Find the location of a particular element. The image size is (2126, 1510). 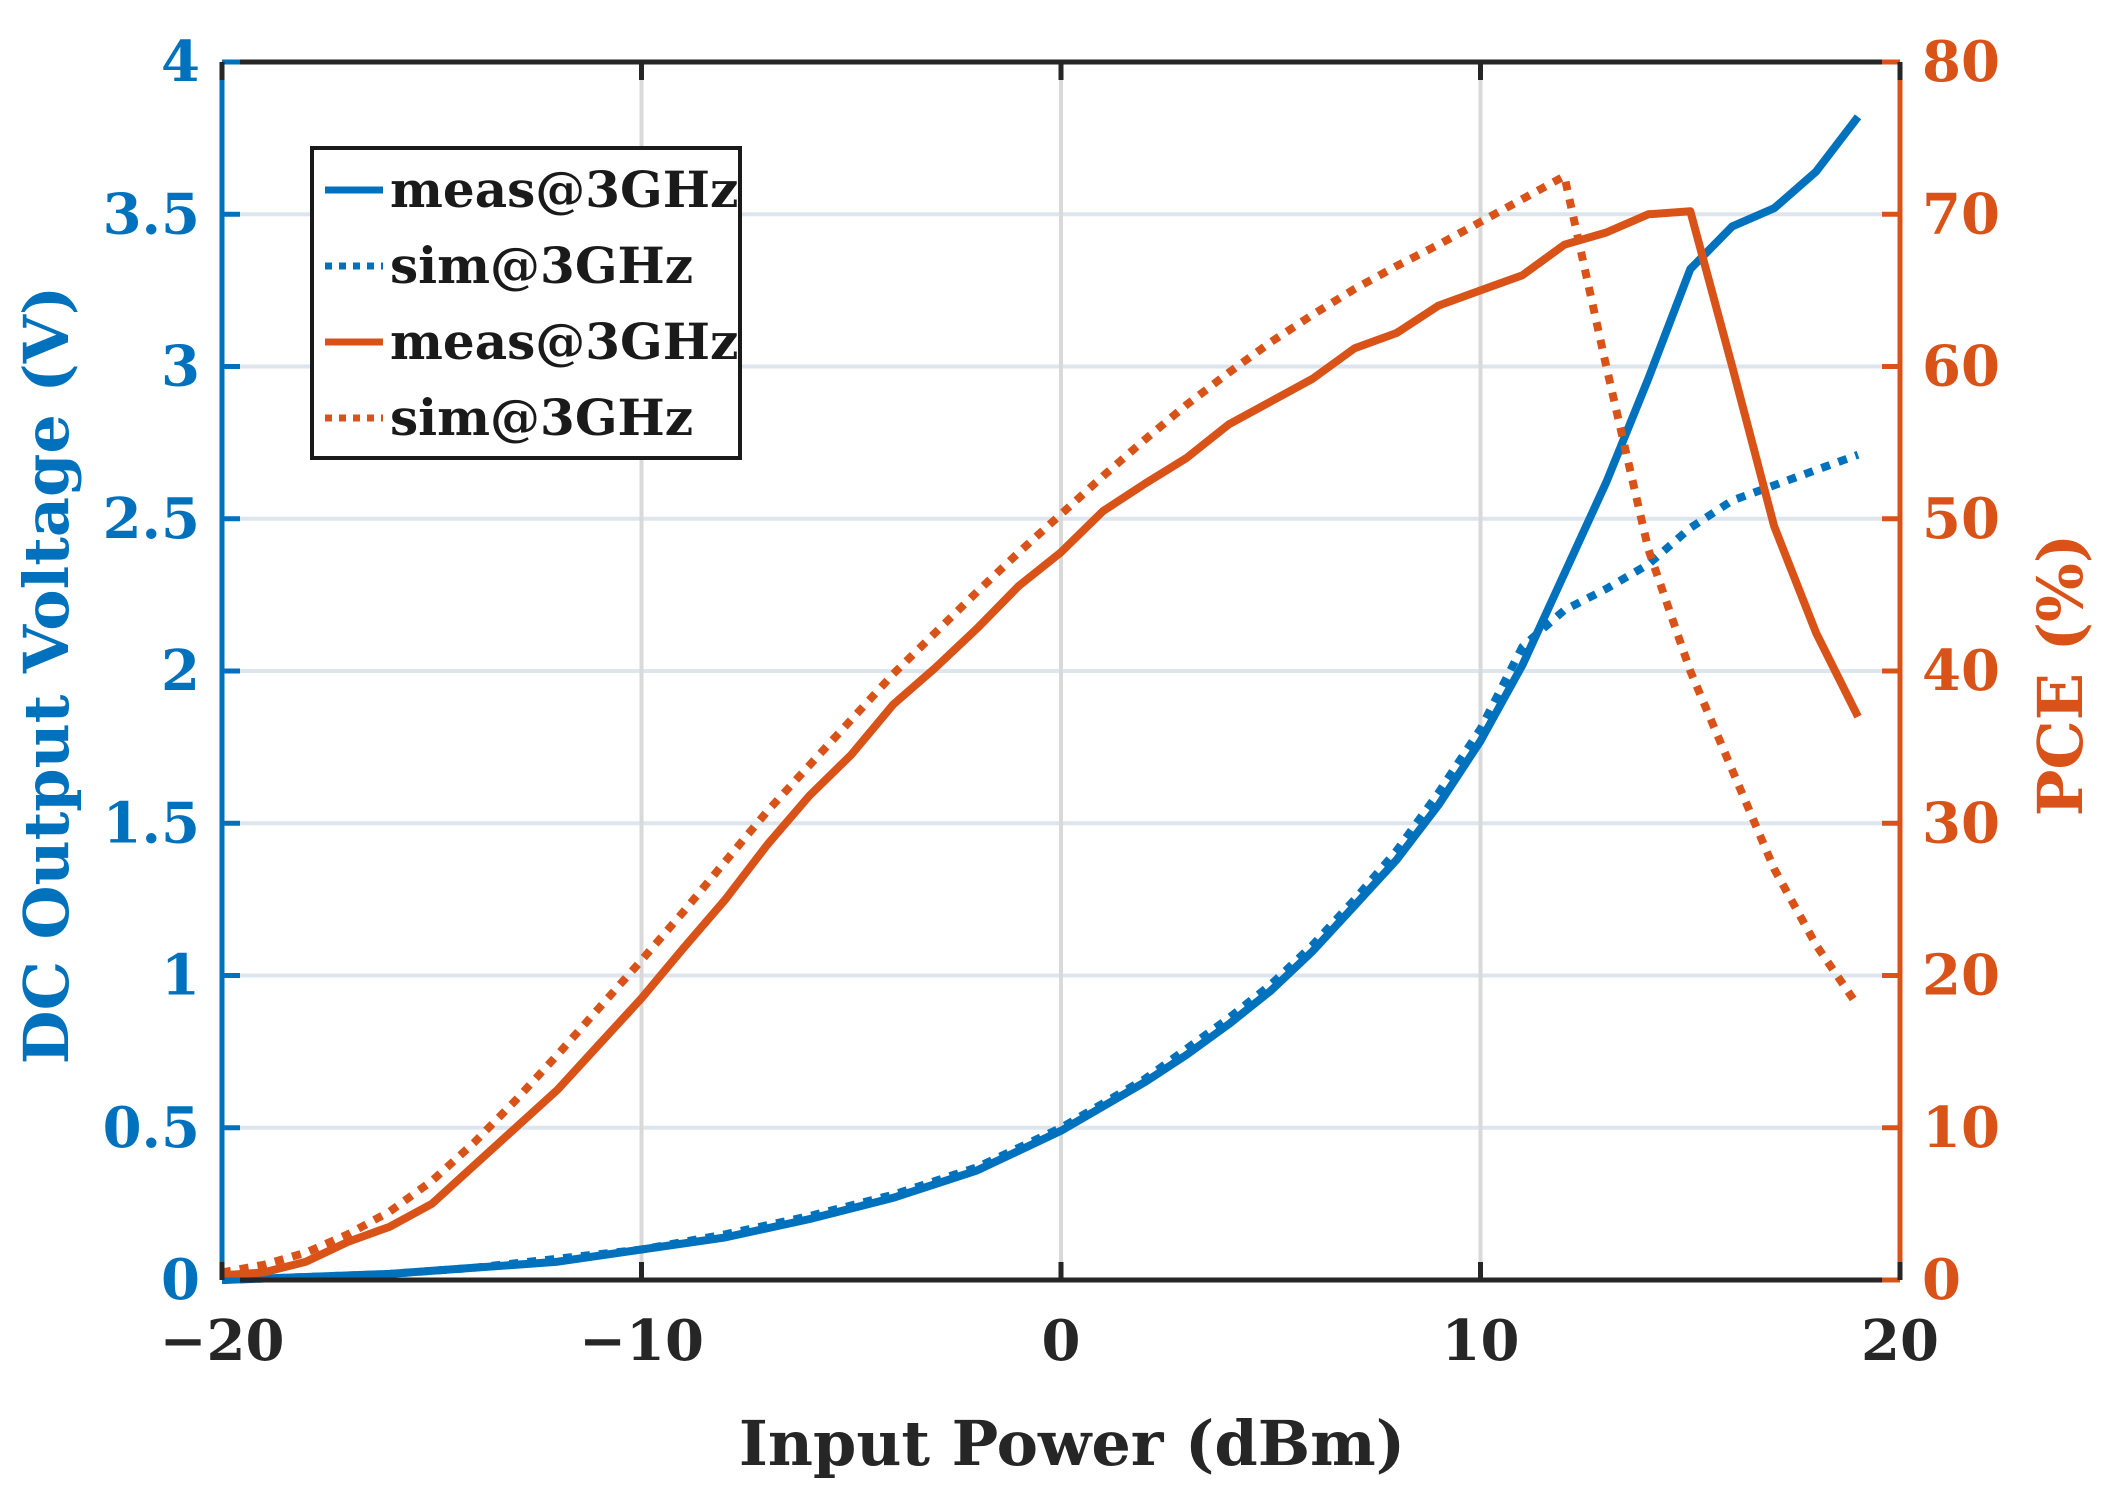

right-y-tick-label: 50 is located at coordinates (1961, 519).